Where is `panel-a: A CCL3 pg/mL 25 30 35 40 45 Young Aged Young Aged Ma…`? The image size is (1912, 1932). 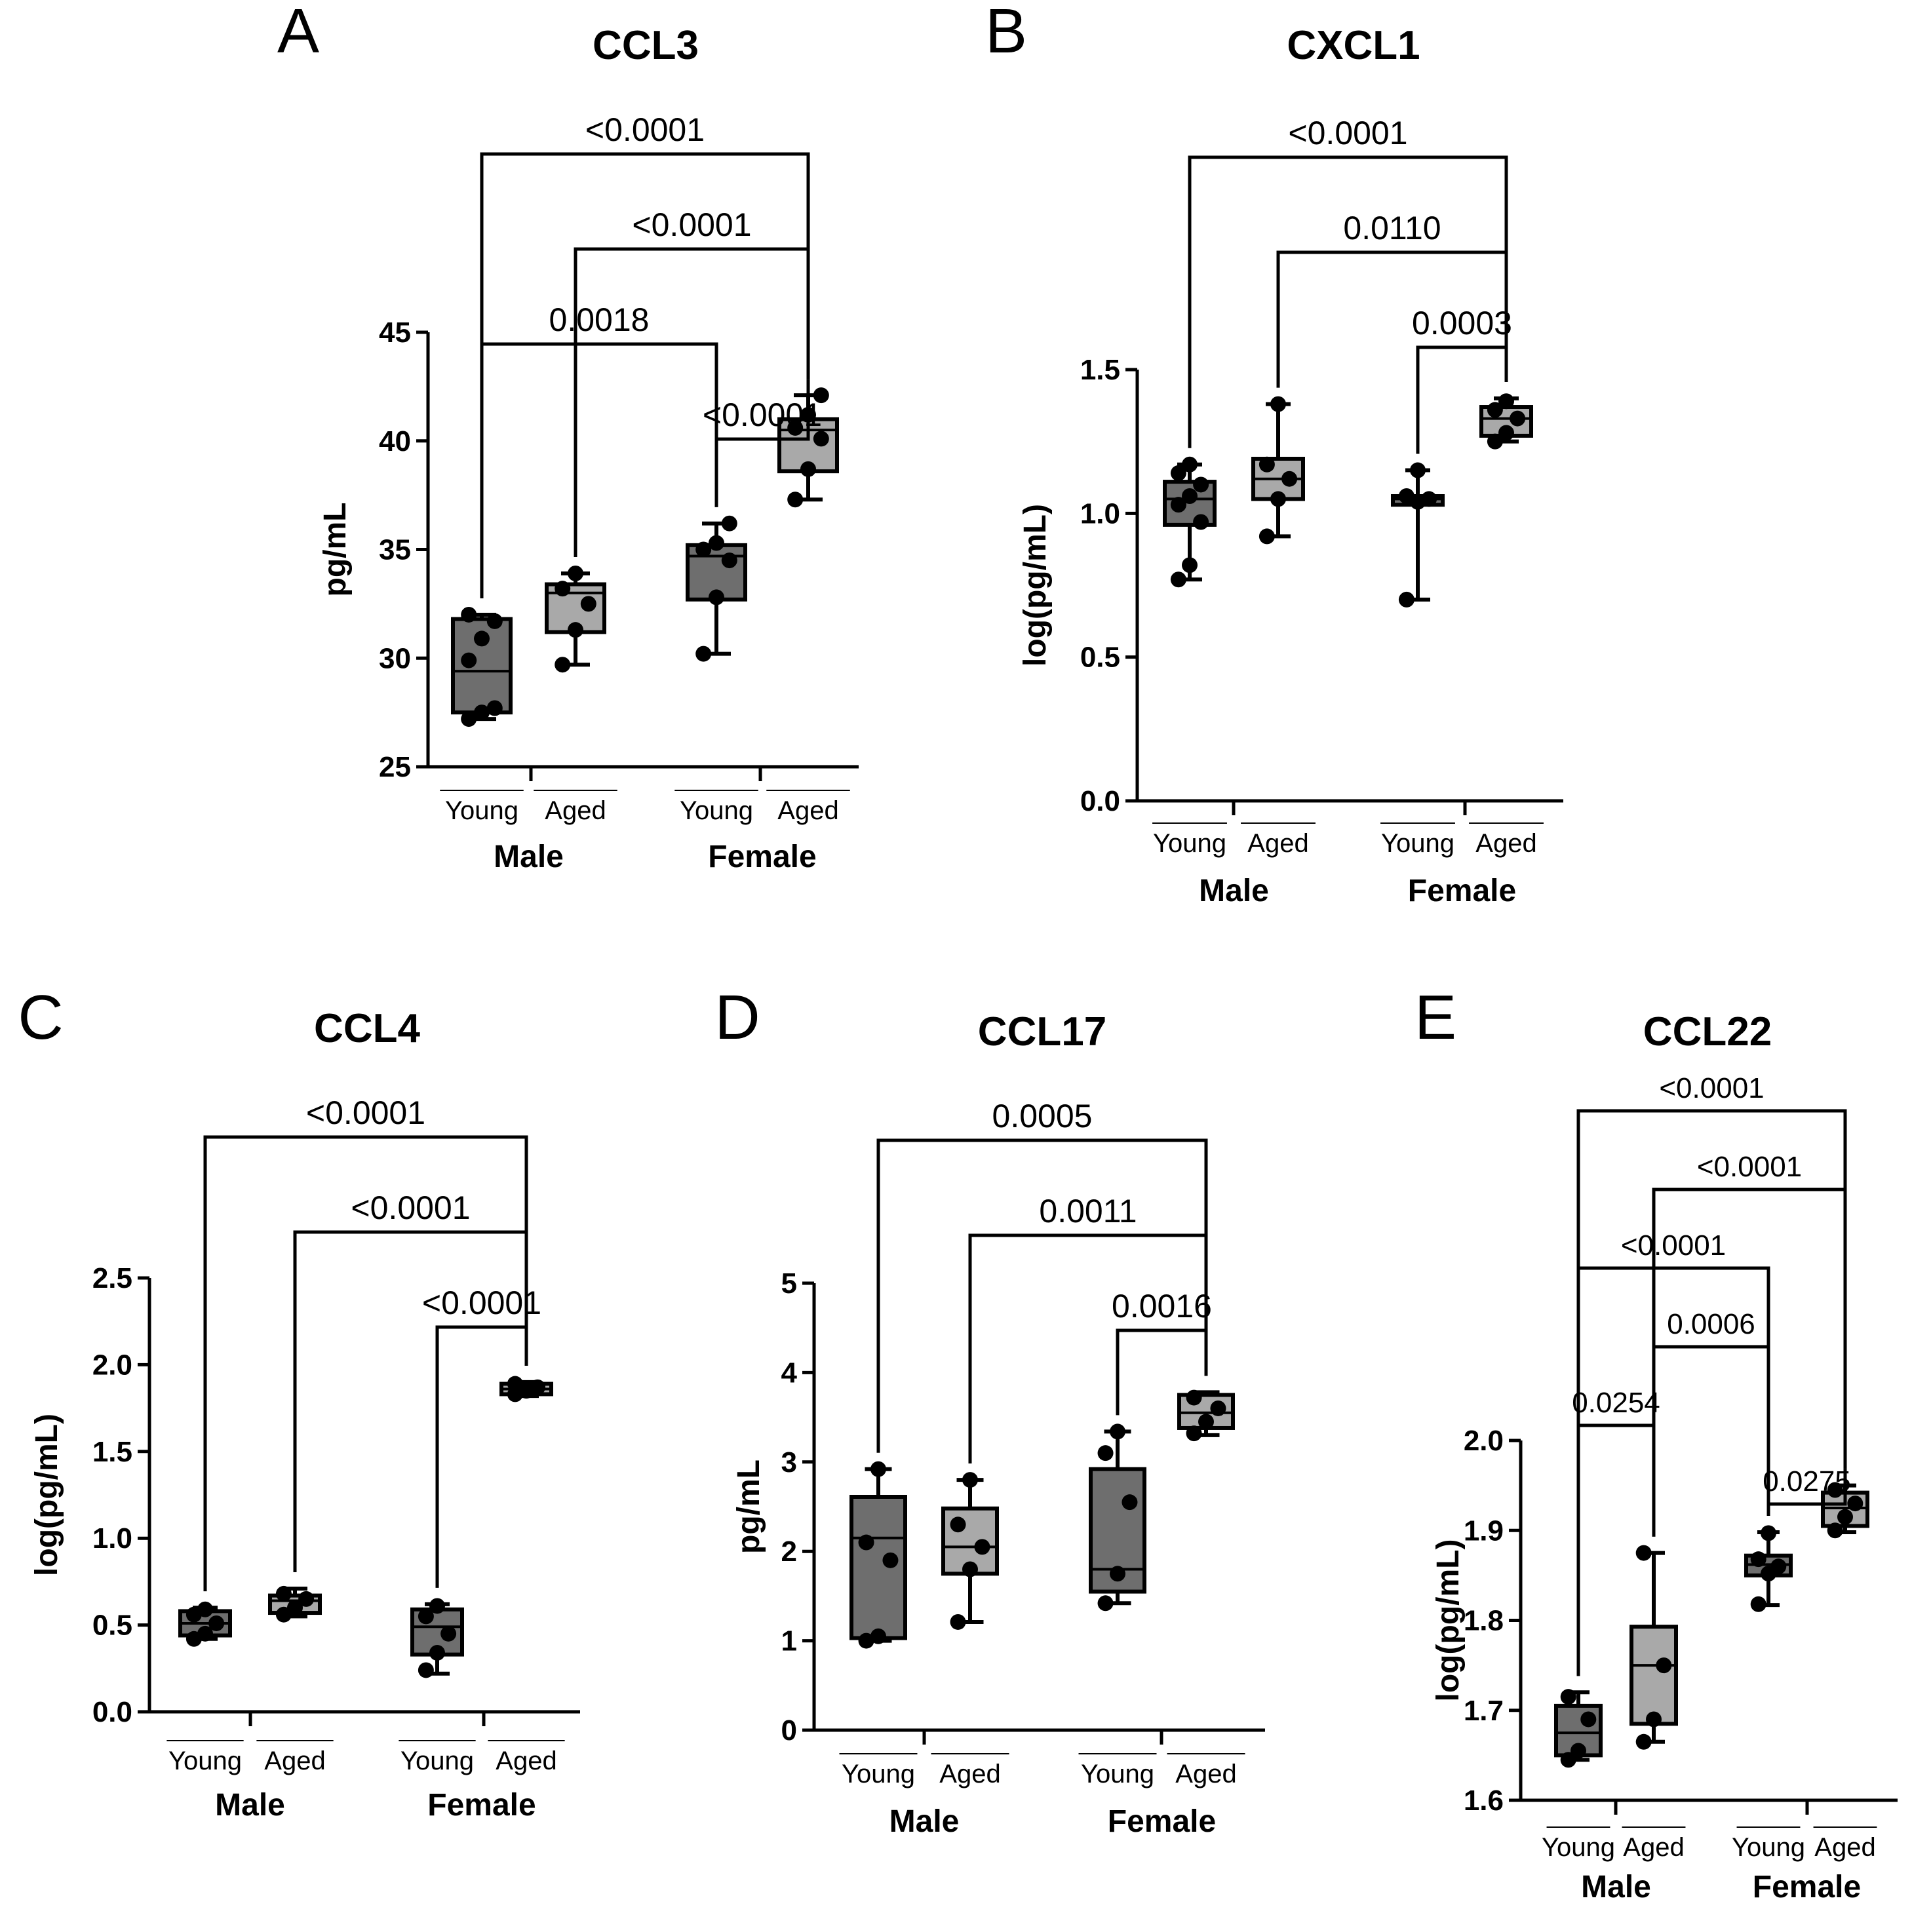
panel-a: A CCL3 pg/mL 25 30 35 40 45 Young Aged Young Aged Ma… is located at coordinates (568, 437).